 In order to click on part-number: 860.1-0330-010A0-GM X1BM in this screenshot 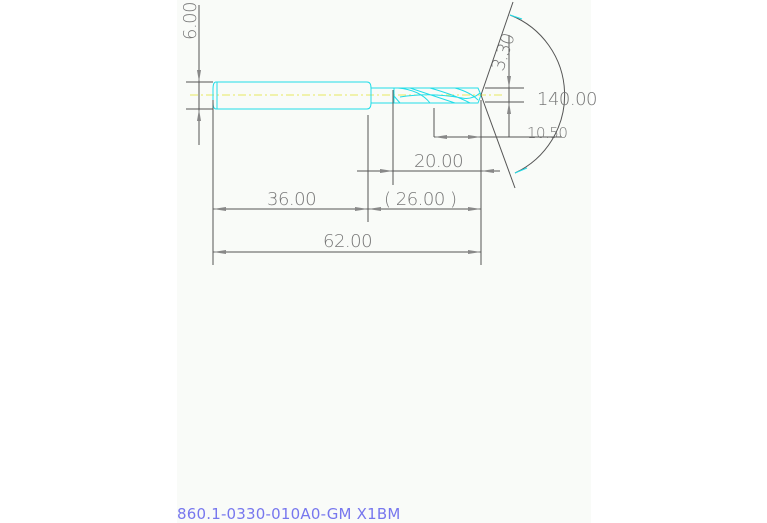, I will do `click(289, 514)`.